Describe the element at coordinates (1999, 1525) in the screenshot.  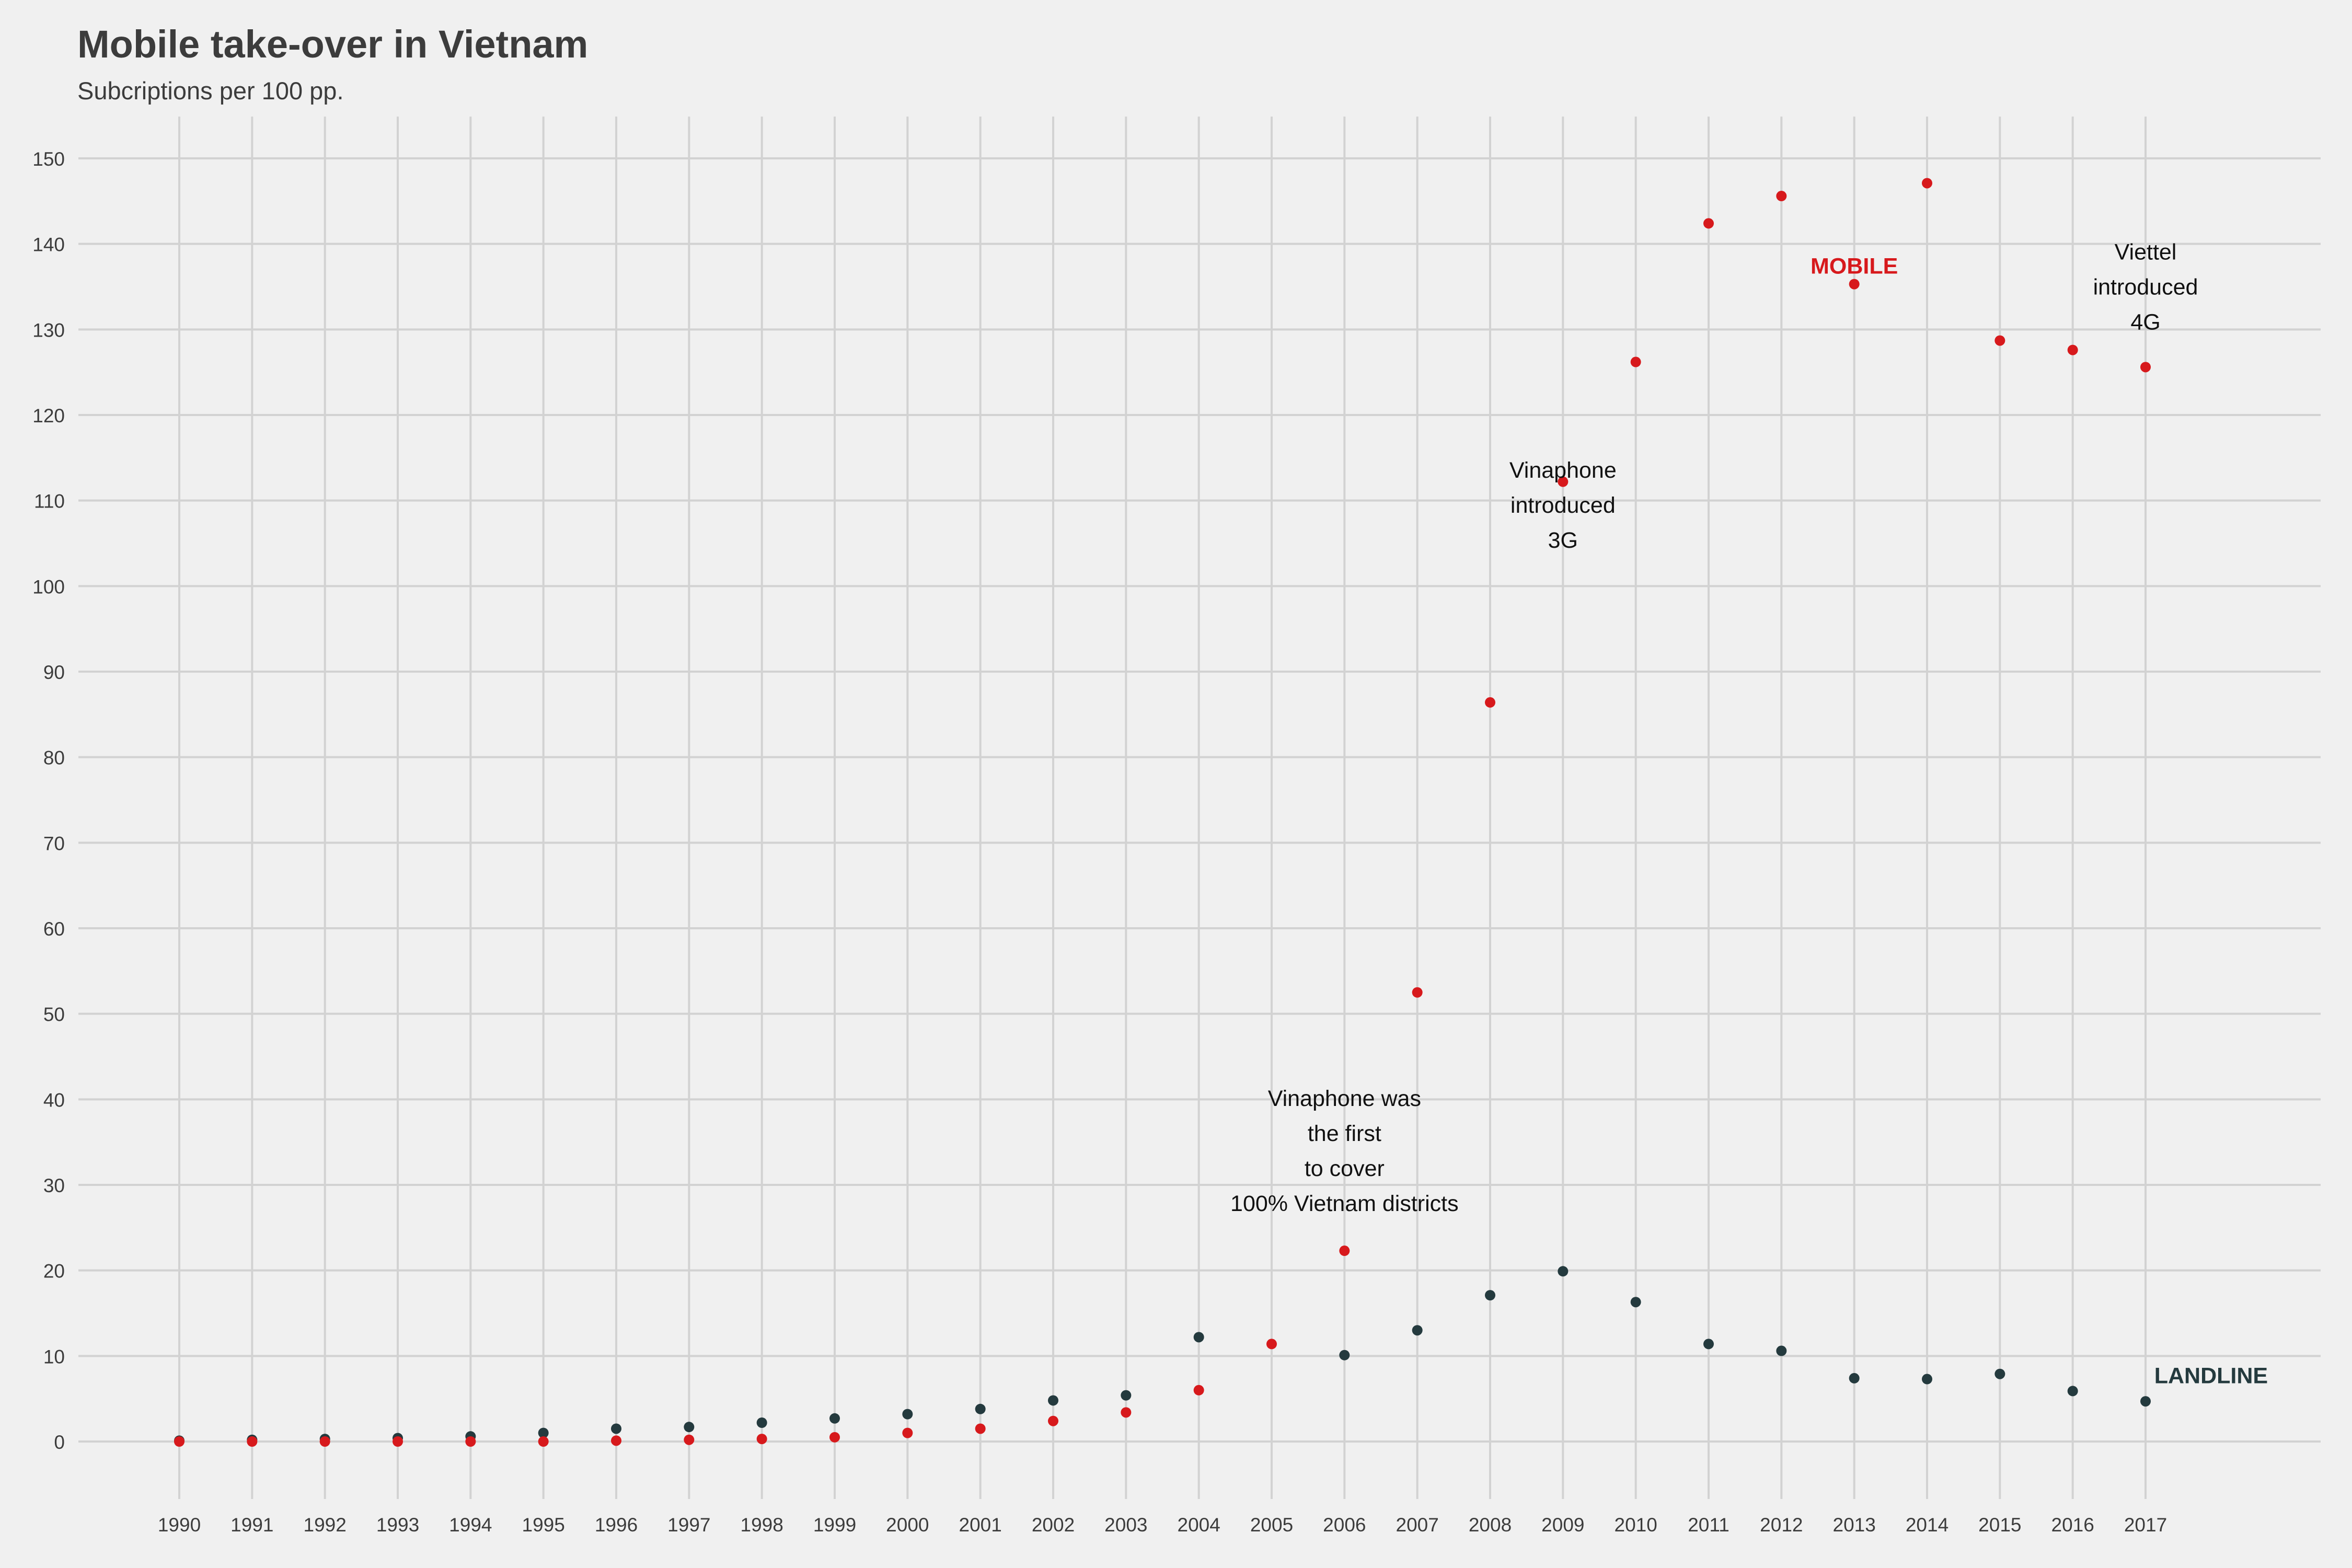
I see `x-tick-label: 2015` at that location.